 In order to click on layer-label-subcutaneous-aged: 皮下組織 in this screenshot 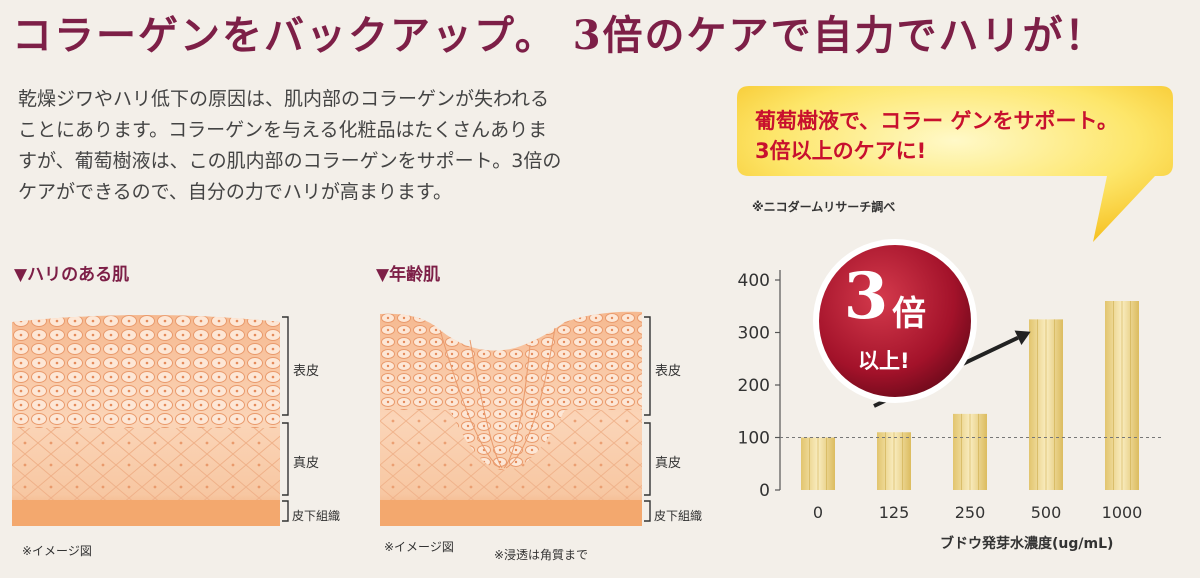, I will do `click(678, 516)`.